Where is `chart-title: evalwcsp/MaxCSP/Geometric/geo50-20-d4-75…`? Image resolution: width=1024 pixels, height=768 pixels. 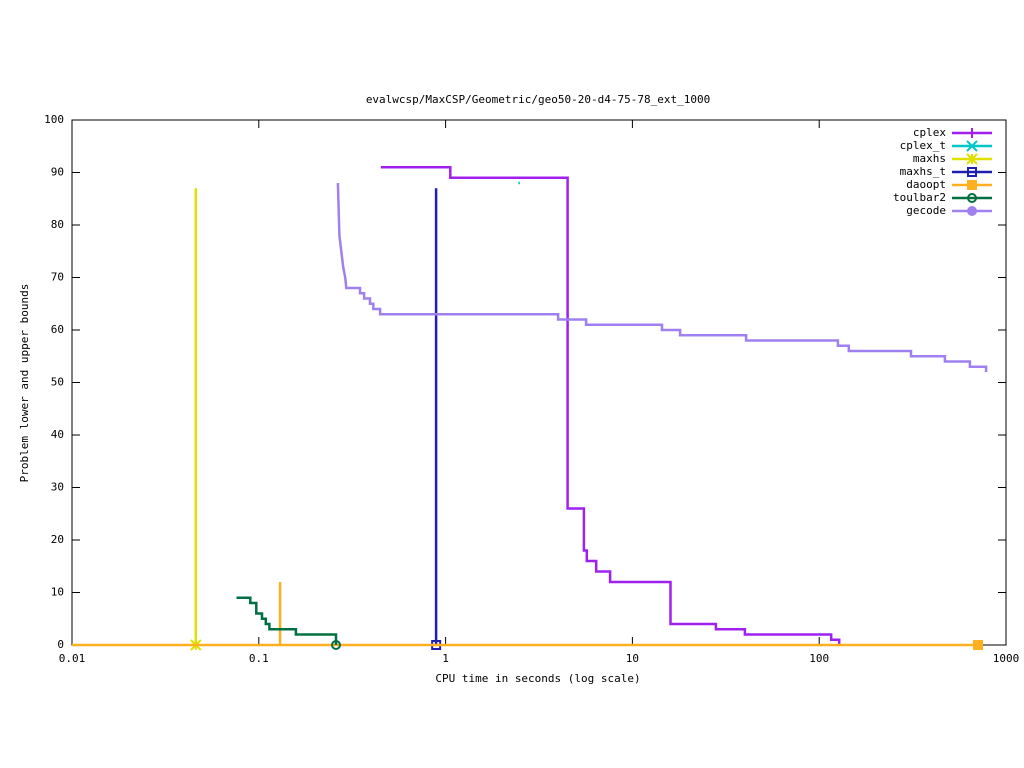
chart-title: evalwcsp/MaxCSP/Geometric/geo50-20-d4-75… is located at coordinates (538, 99).